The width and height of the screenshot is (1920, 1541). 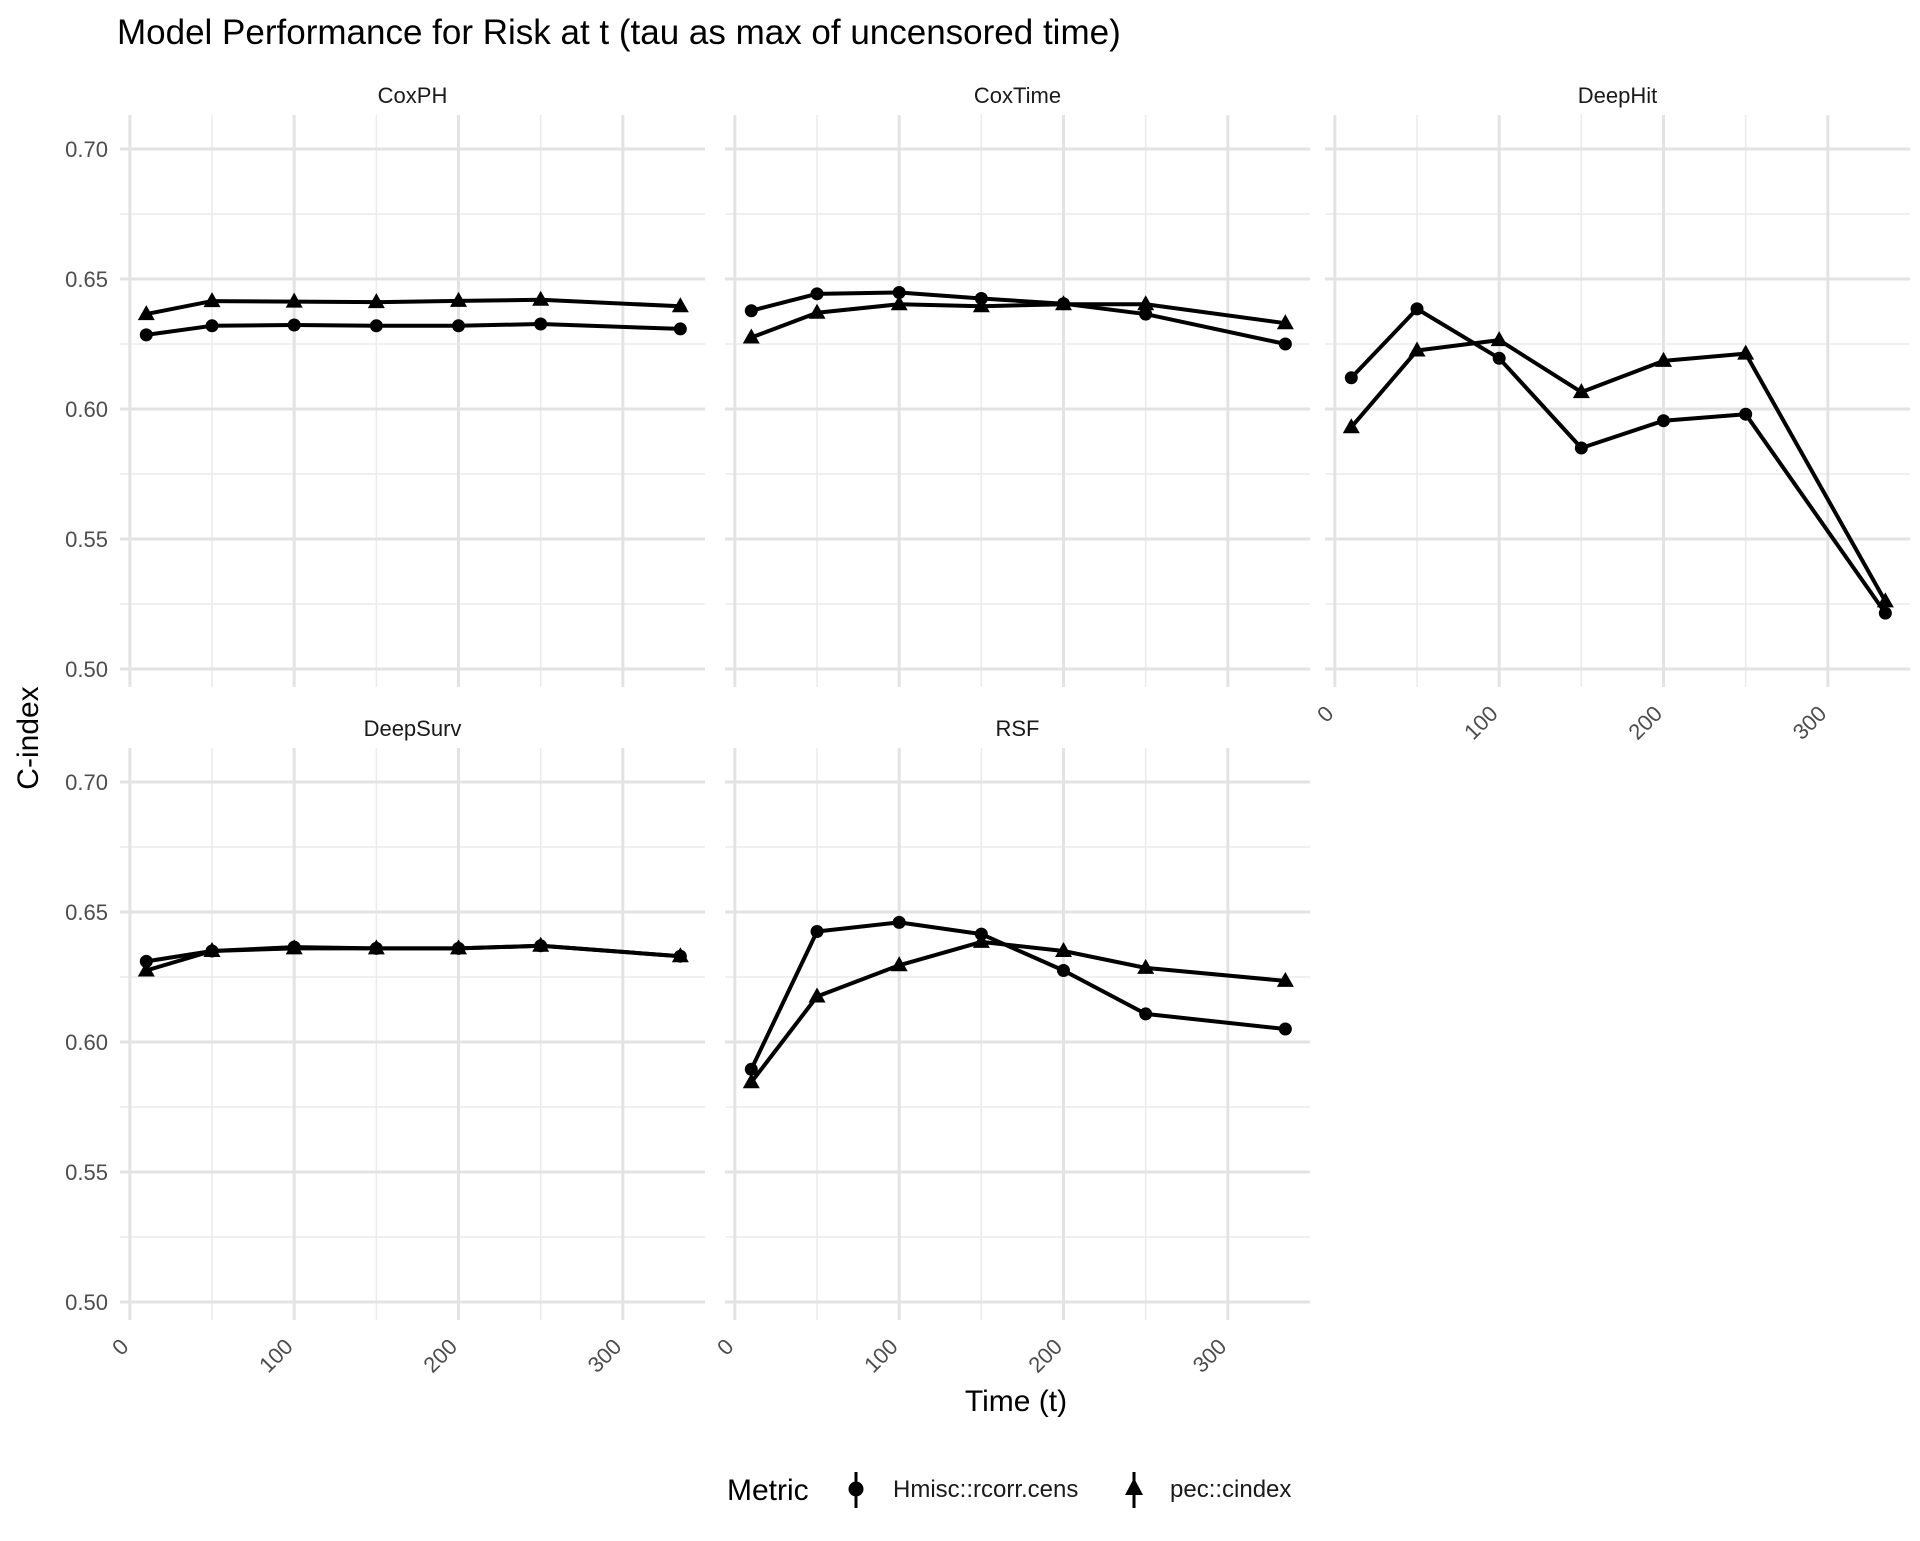 What do you see at coordinates (385, 385) in the screenshot?
I see `panel-coxph: CoxPH 0.50 0.55 0.60 0.65 0.70` at bounding box center [385, 385].